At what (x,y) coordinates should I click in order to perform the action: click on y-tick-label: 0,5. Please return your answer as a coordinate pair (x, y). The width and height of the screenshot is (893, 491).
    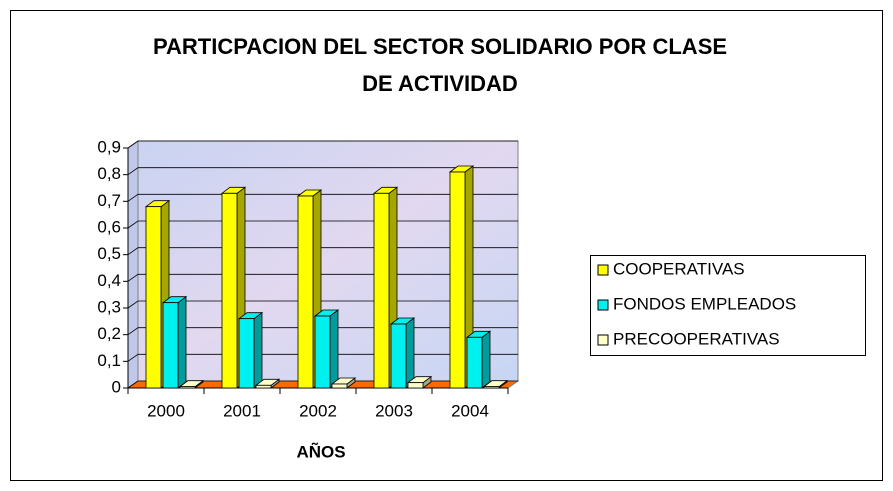
    Looking at the image, I should click on (109, 253).